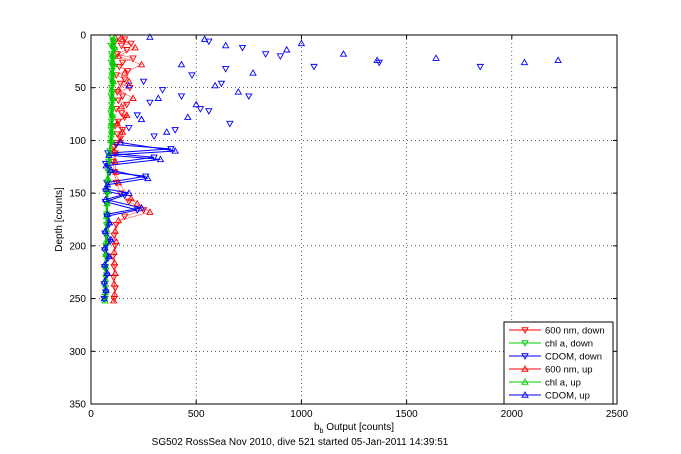  I want to click on x-axis-label: bb Output [counts], so click(354, 428).